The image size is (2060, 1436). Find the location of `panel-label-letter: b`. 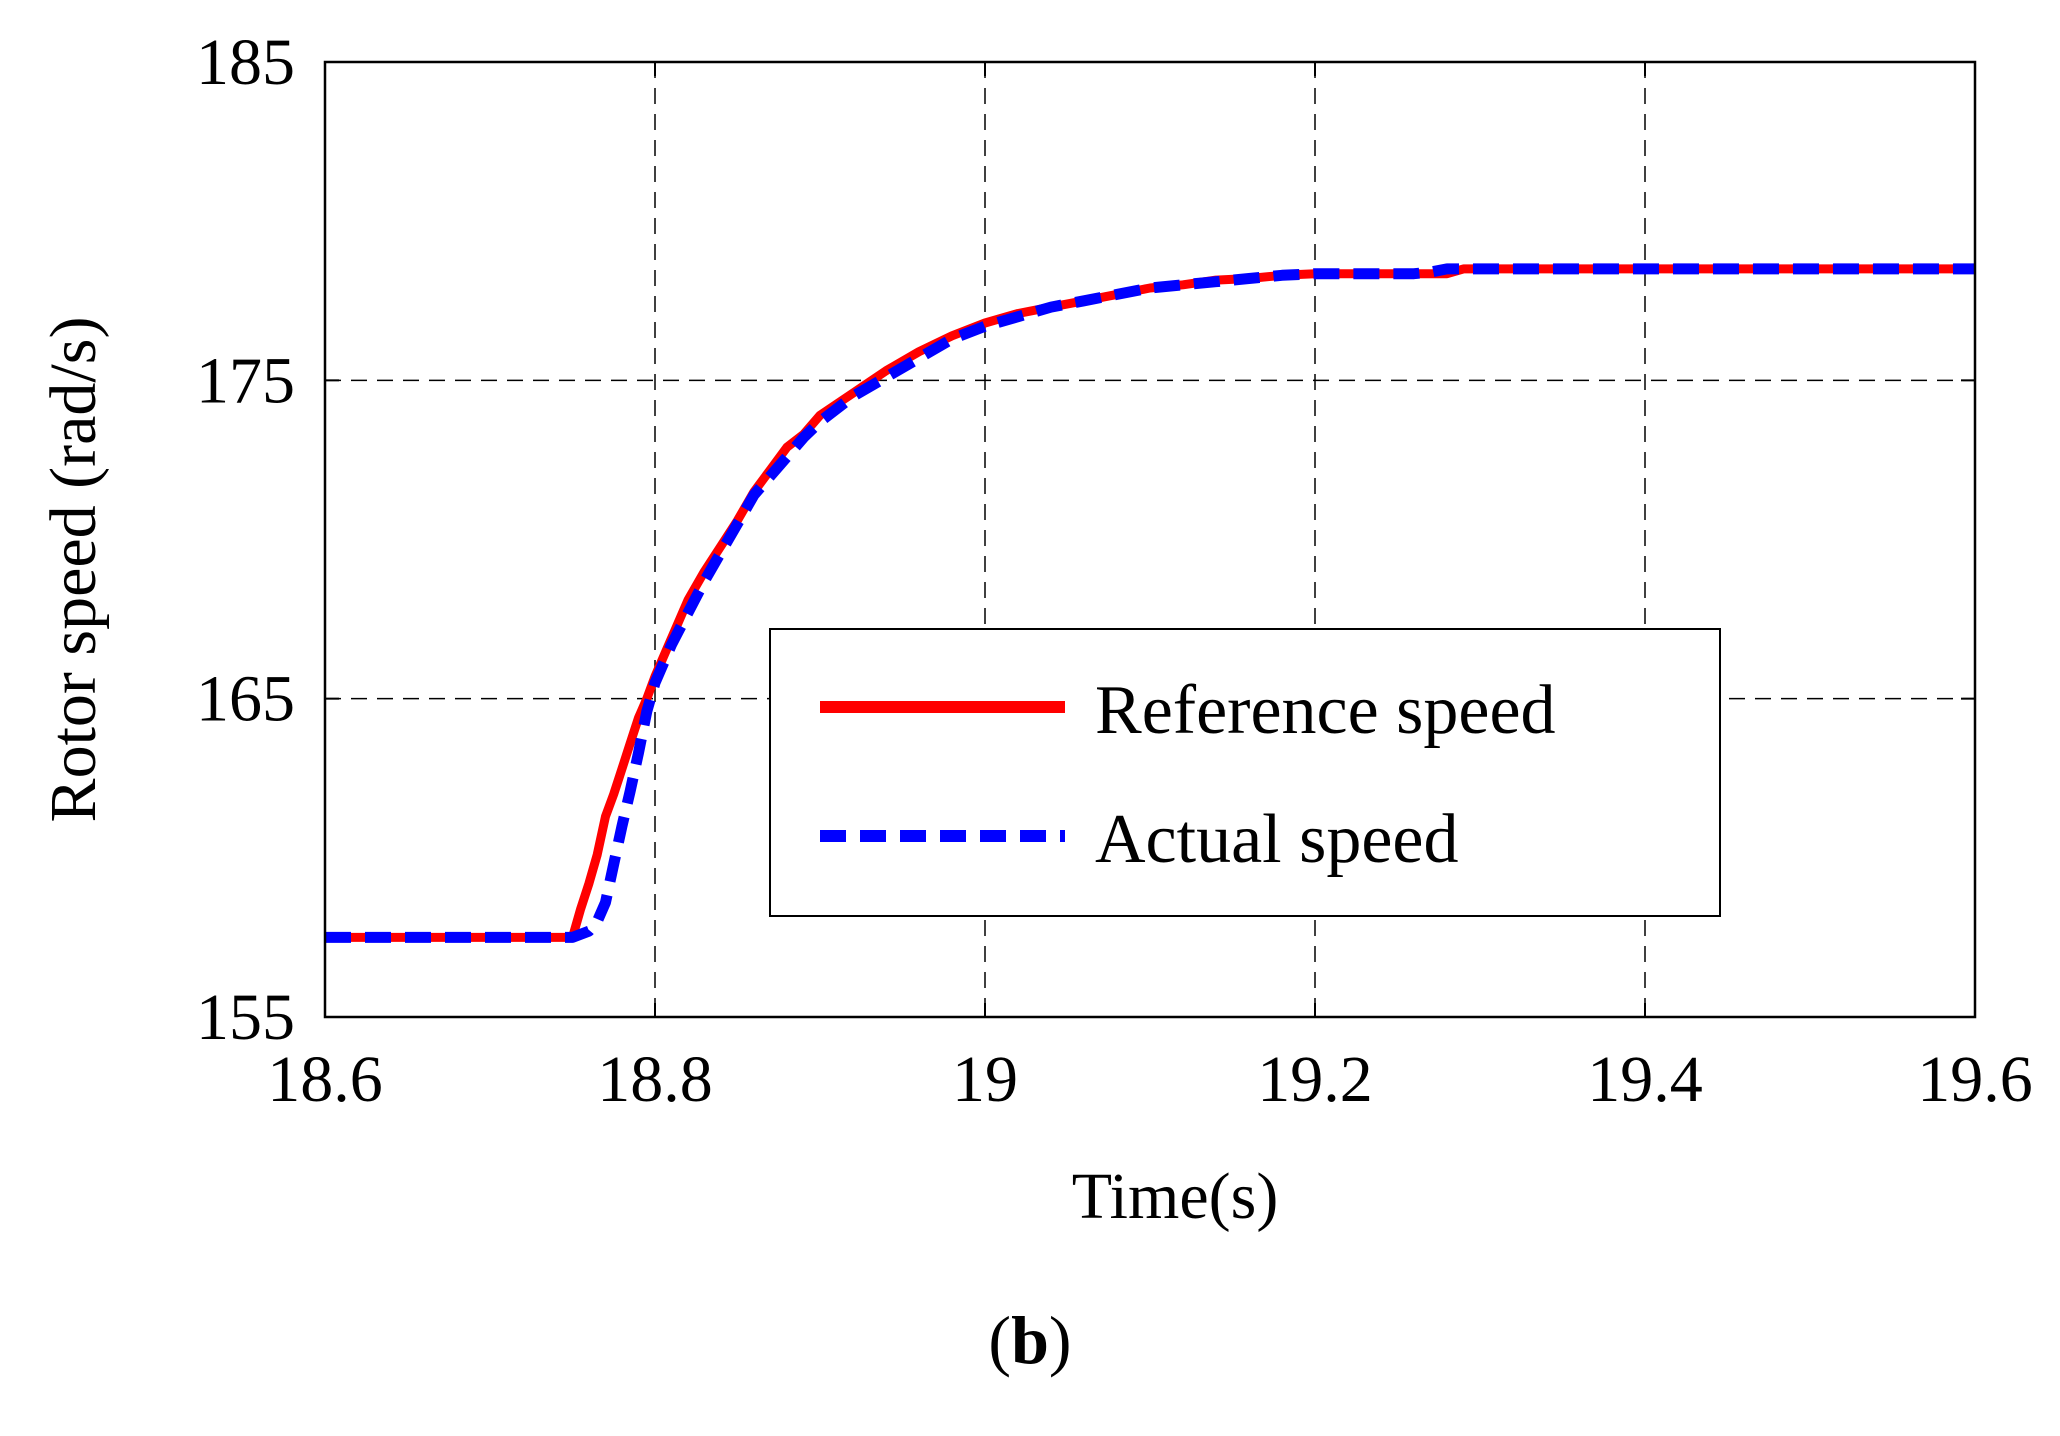

panel-label-letter: b is located at coordinates (1030, 1340).